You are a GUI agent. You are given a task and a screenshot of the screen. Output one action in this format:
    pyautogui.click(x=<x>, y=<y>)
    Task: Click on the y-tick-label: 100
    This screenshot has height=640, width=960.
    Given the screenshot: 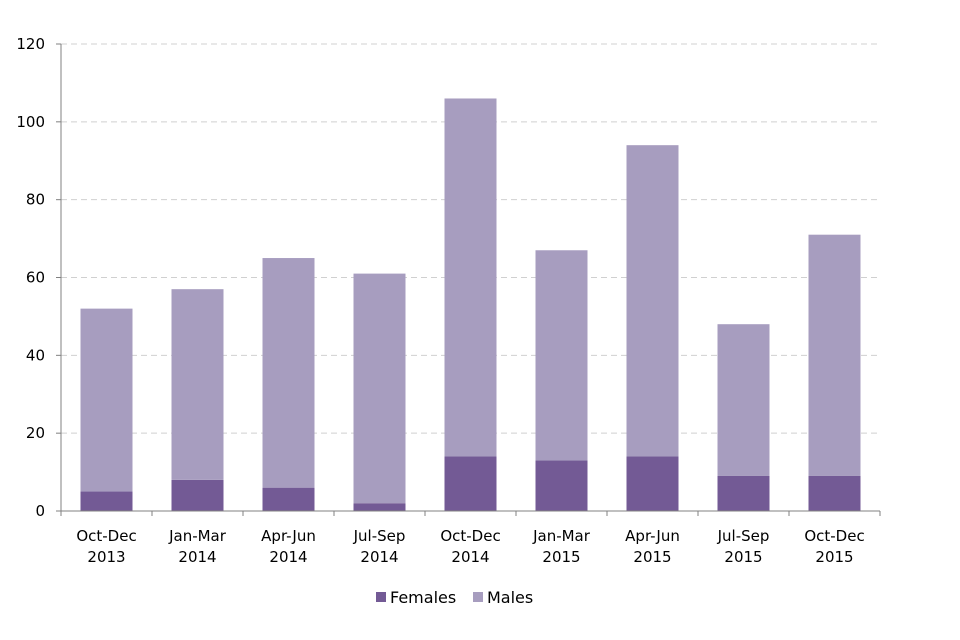 What is the action you would take?
    pyautogui.click(x=30, y=122)
    